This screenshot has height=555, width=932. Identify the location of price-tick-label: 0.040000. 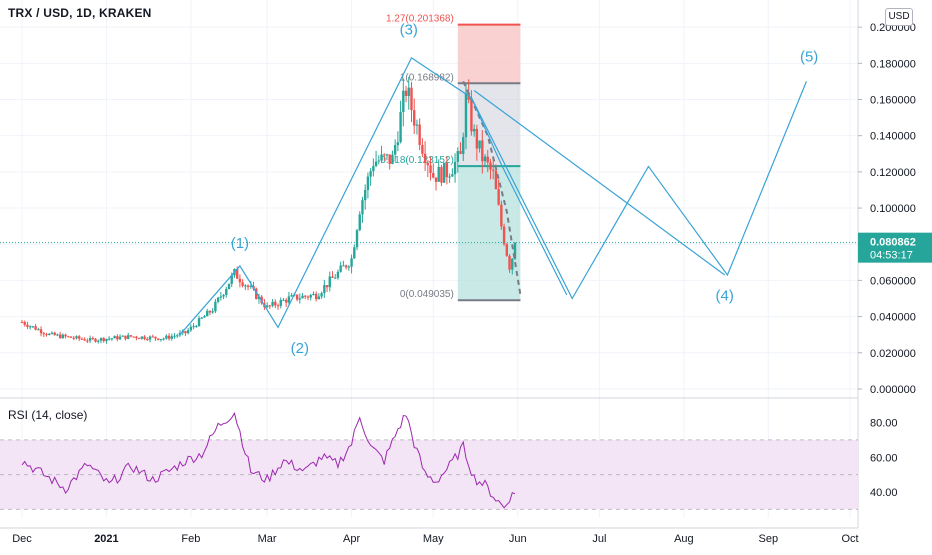
(893, 318).